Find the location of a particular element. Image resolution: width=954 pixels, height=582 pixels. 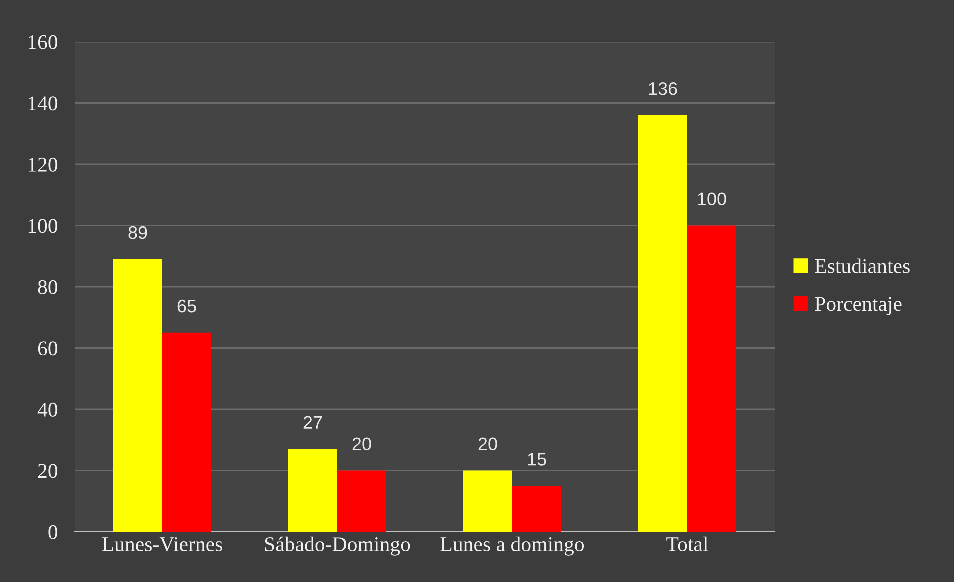

data-label: 89 is located at coordinates (138, 233).